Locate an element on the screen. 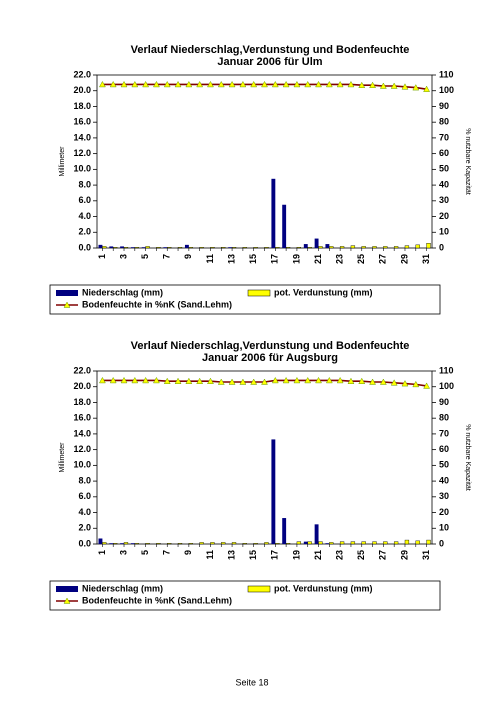 This screenshot has width=504, height=713. y2-tick-label: 90 is located at coordinates (444, 106).